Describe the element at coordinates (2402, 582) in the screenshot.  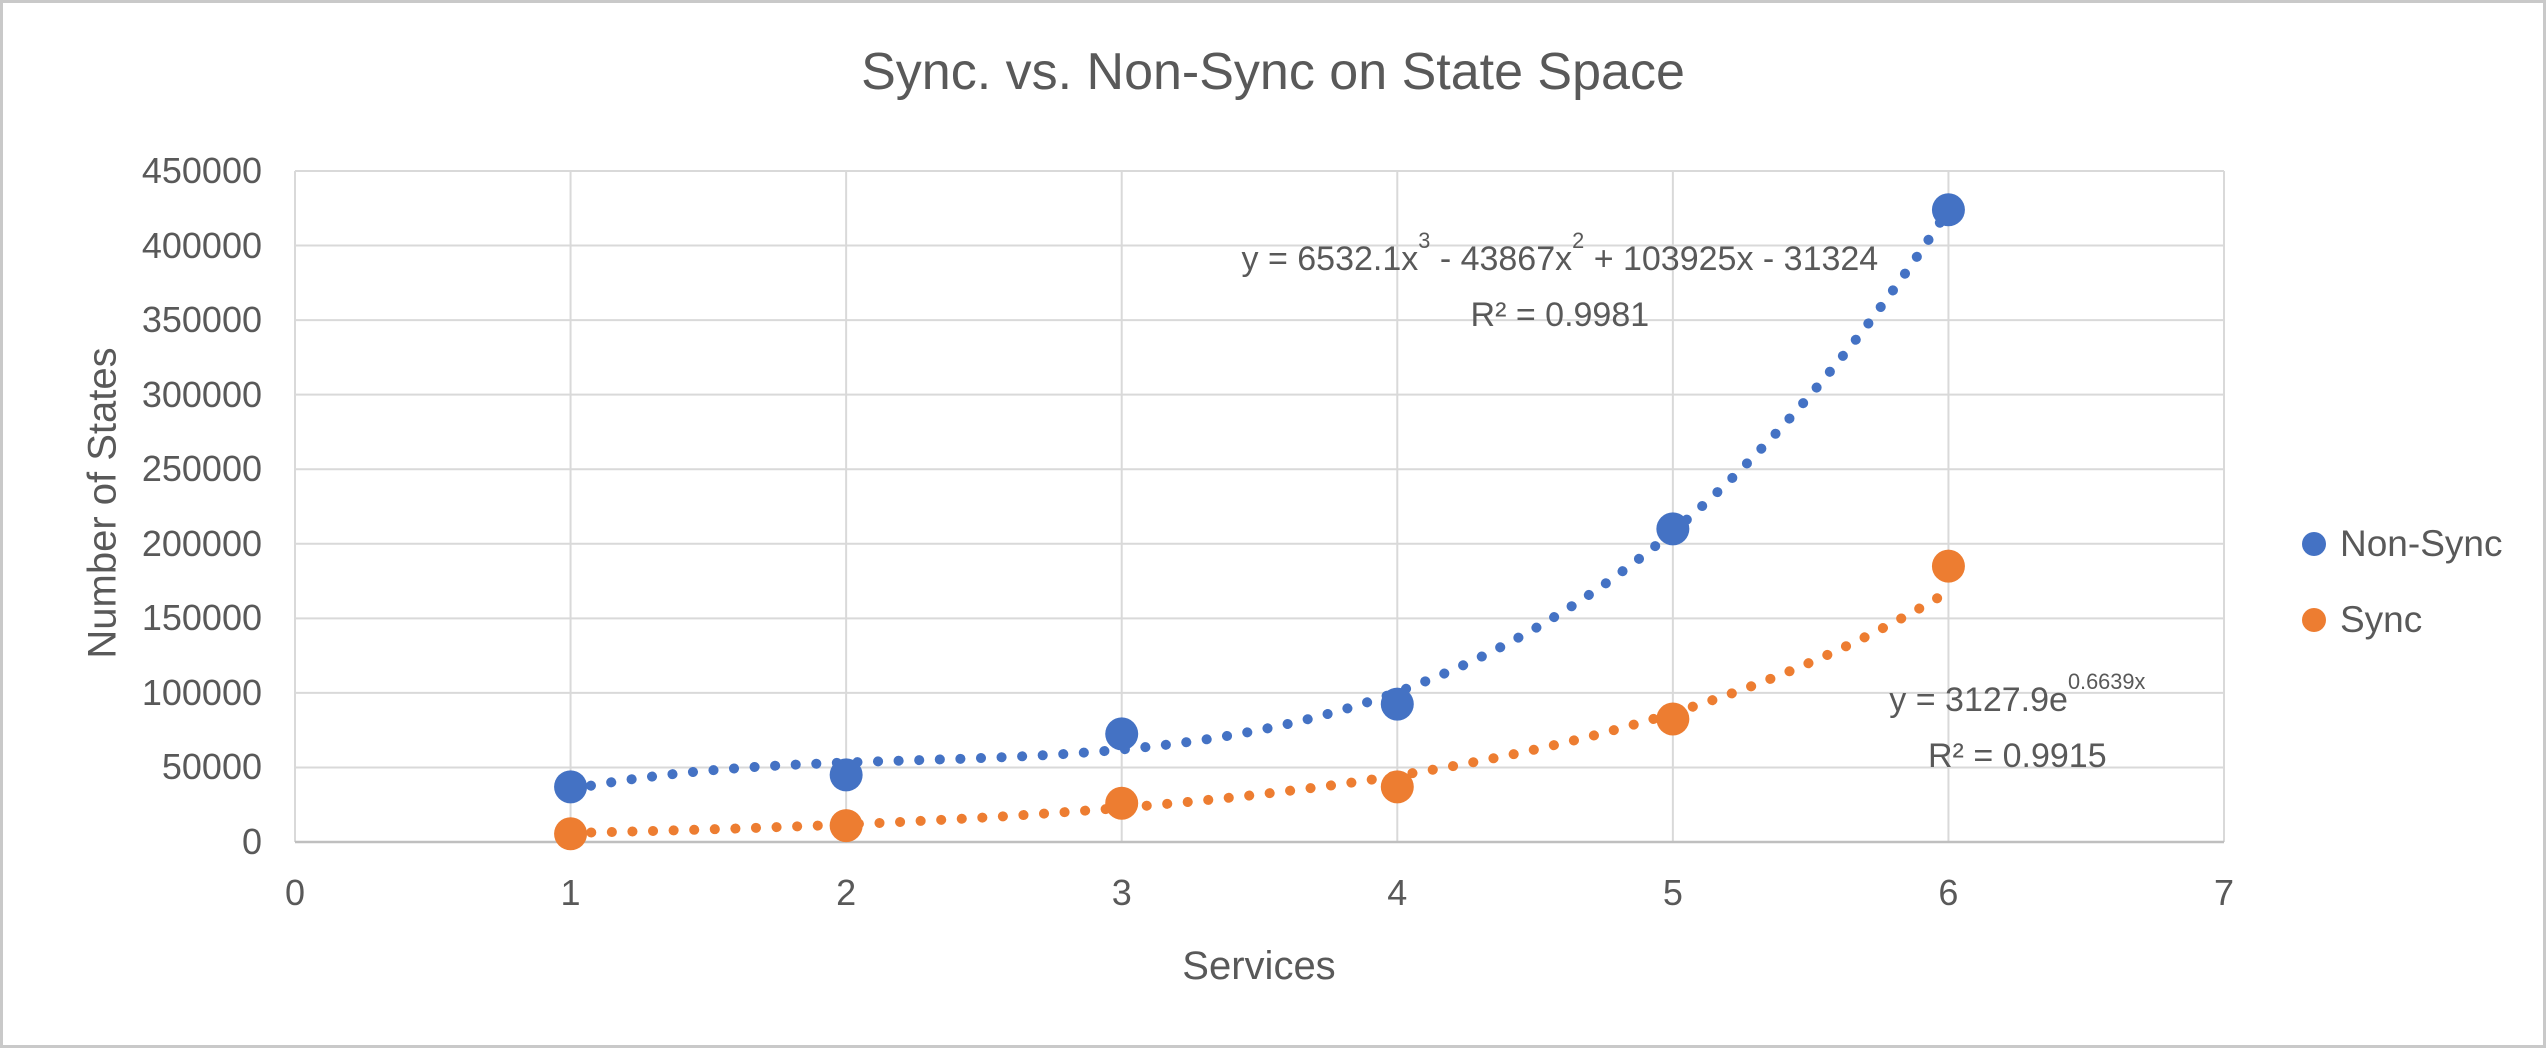
I see `legend: Non-Sync Sync` at that location.